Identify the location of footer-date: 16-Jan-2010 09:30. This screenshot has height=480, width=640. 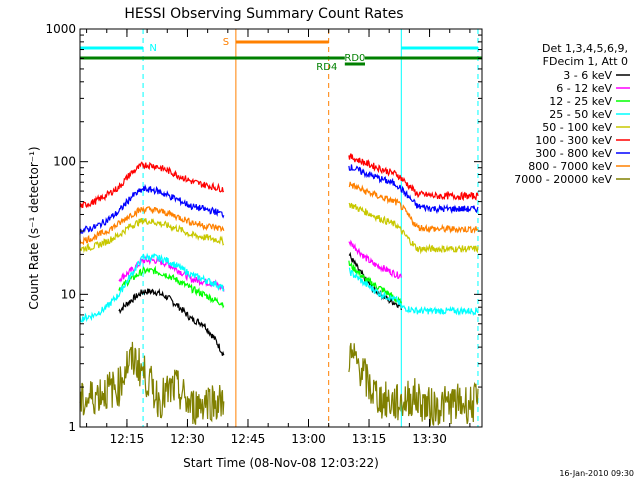
(596, 473).